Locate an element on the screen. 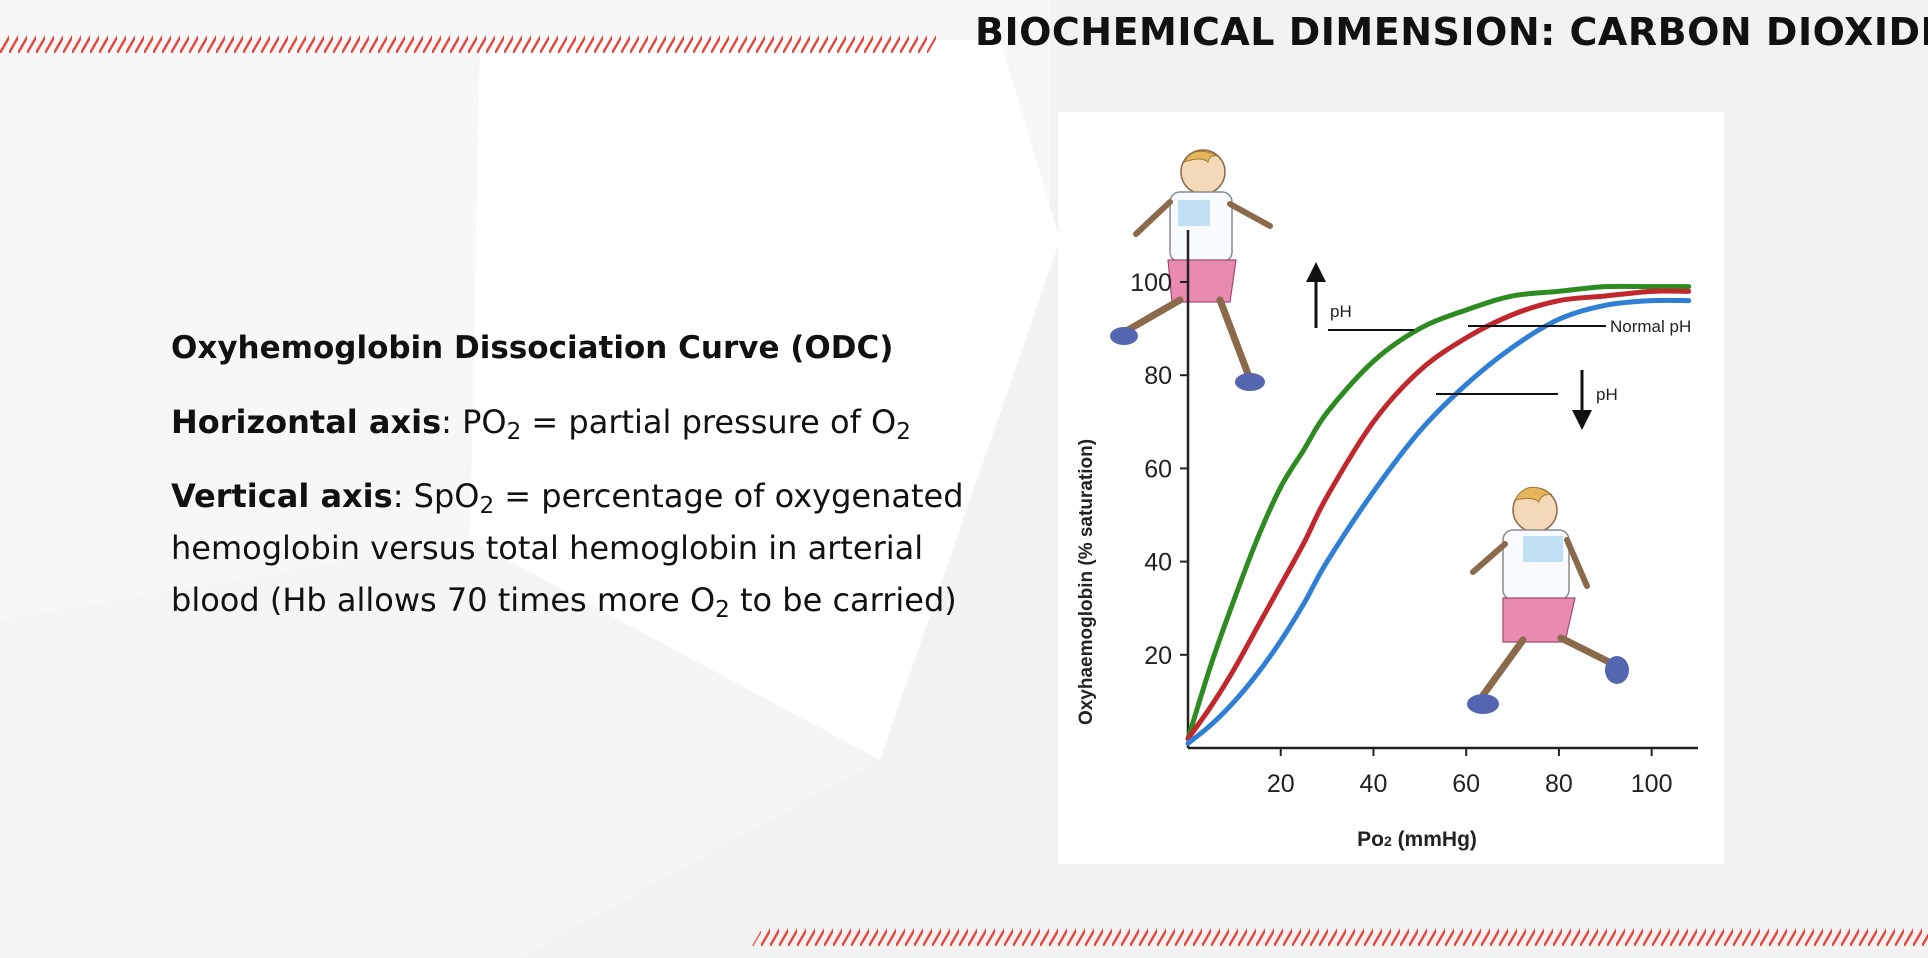 The height and width of the screenshot is (958, 1928). y-tick-label: 60 is located at coordinates (1158, 469).